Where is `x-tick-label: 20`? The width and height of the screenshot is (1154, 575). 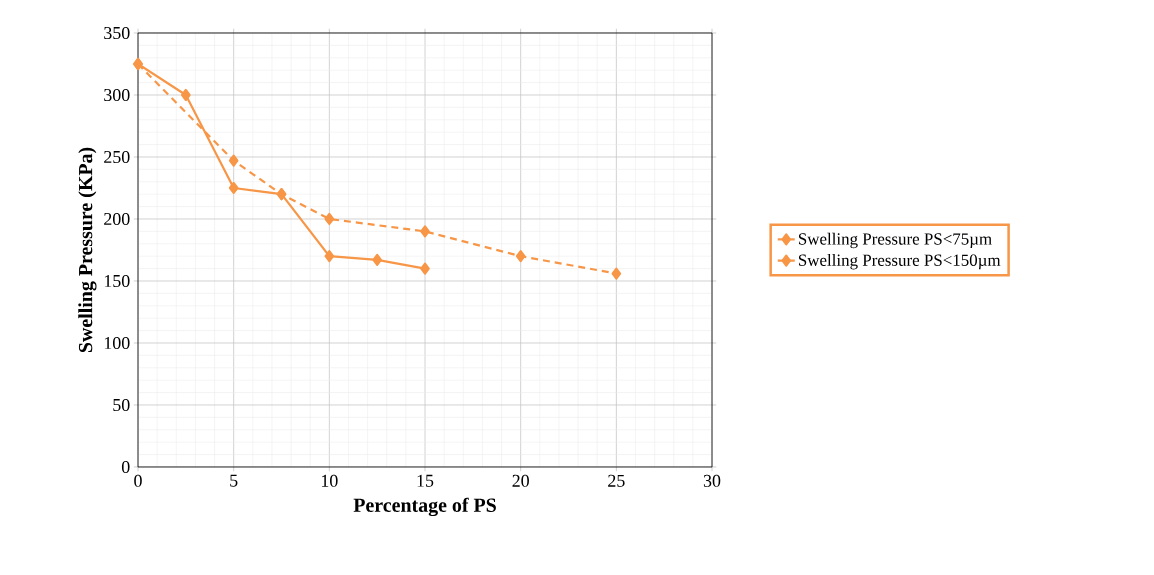 x-tick-label: 20 is located at coordinates (520, 480).